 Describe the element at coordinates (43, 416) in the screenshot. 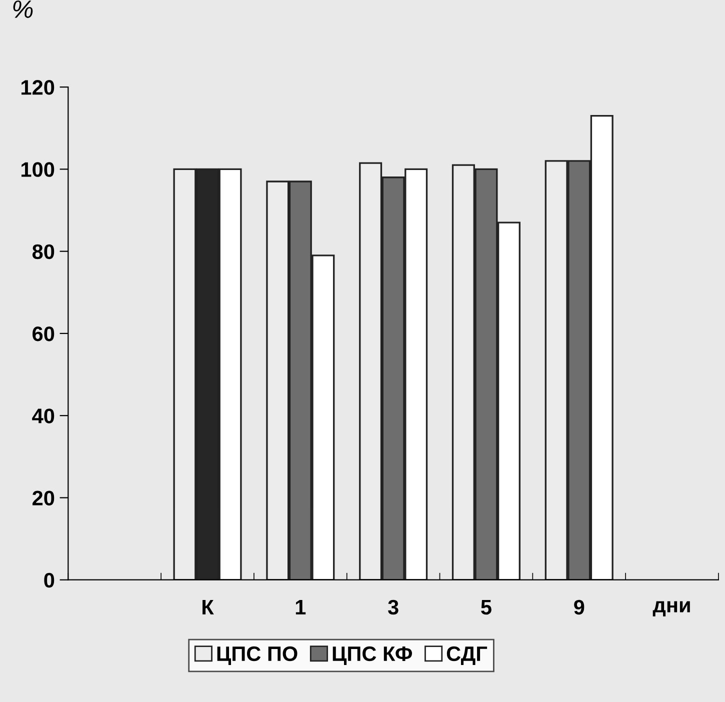

I see `y-tick-label: 40` at that location.